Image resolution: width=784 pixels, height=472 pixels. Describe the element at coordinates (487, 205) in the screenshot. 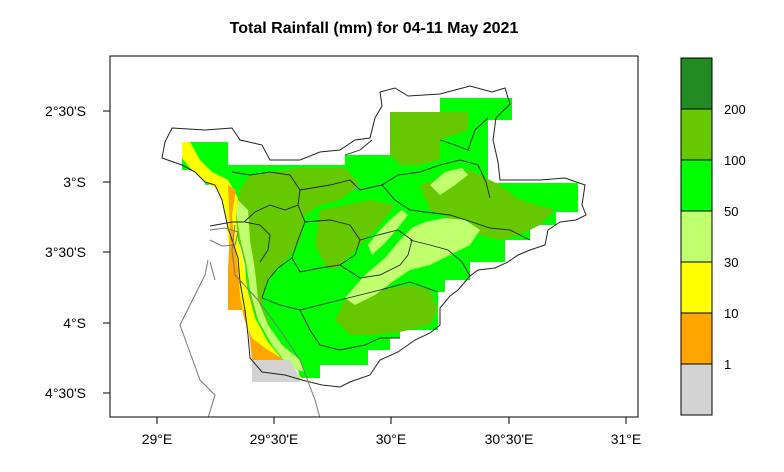

I see `rain-zone-100-200-east` at that location.